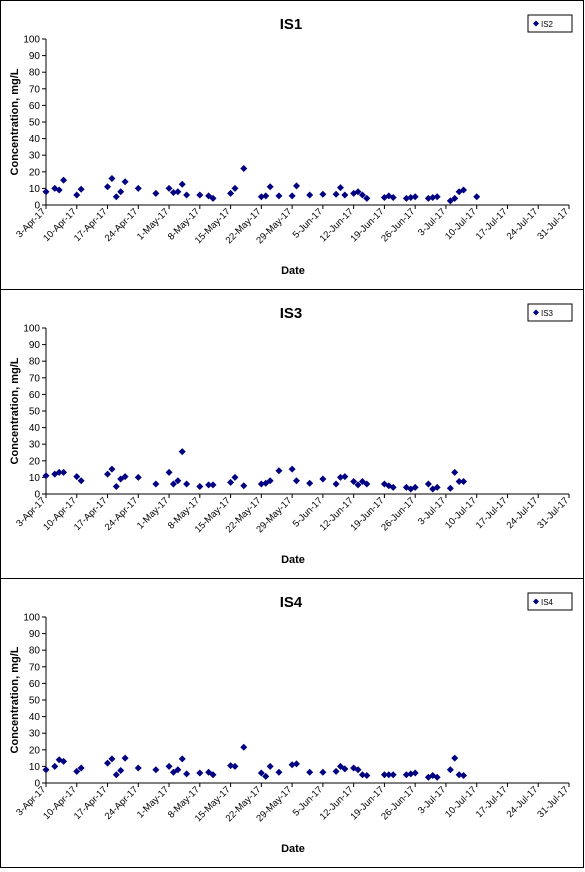  I want to click on y-tick-label: 0, so click(37, 784).